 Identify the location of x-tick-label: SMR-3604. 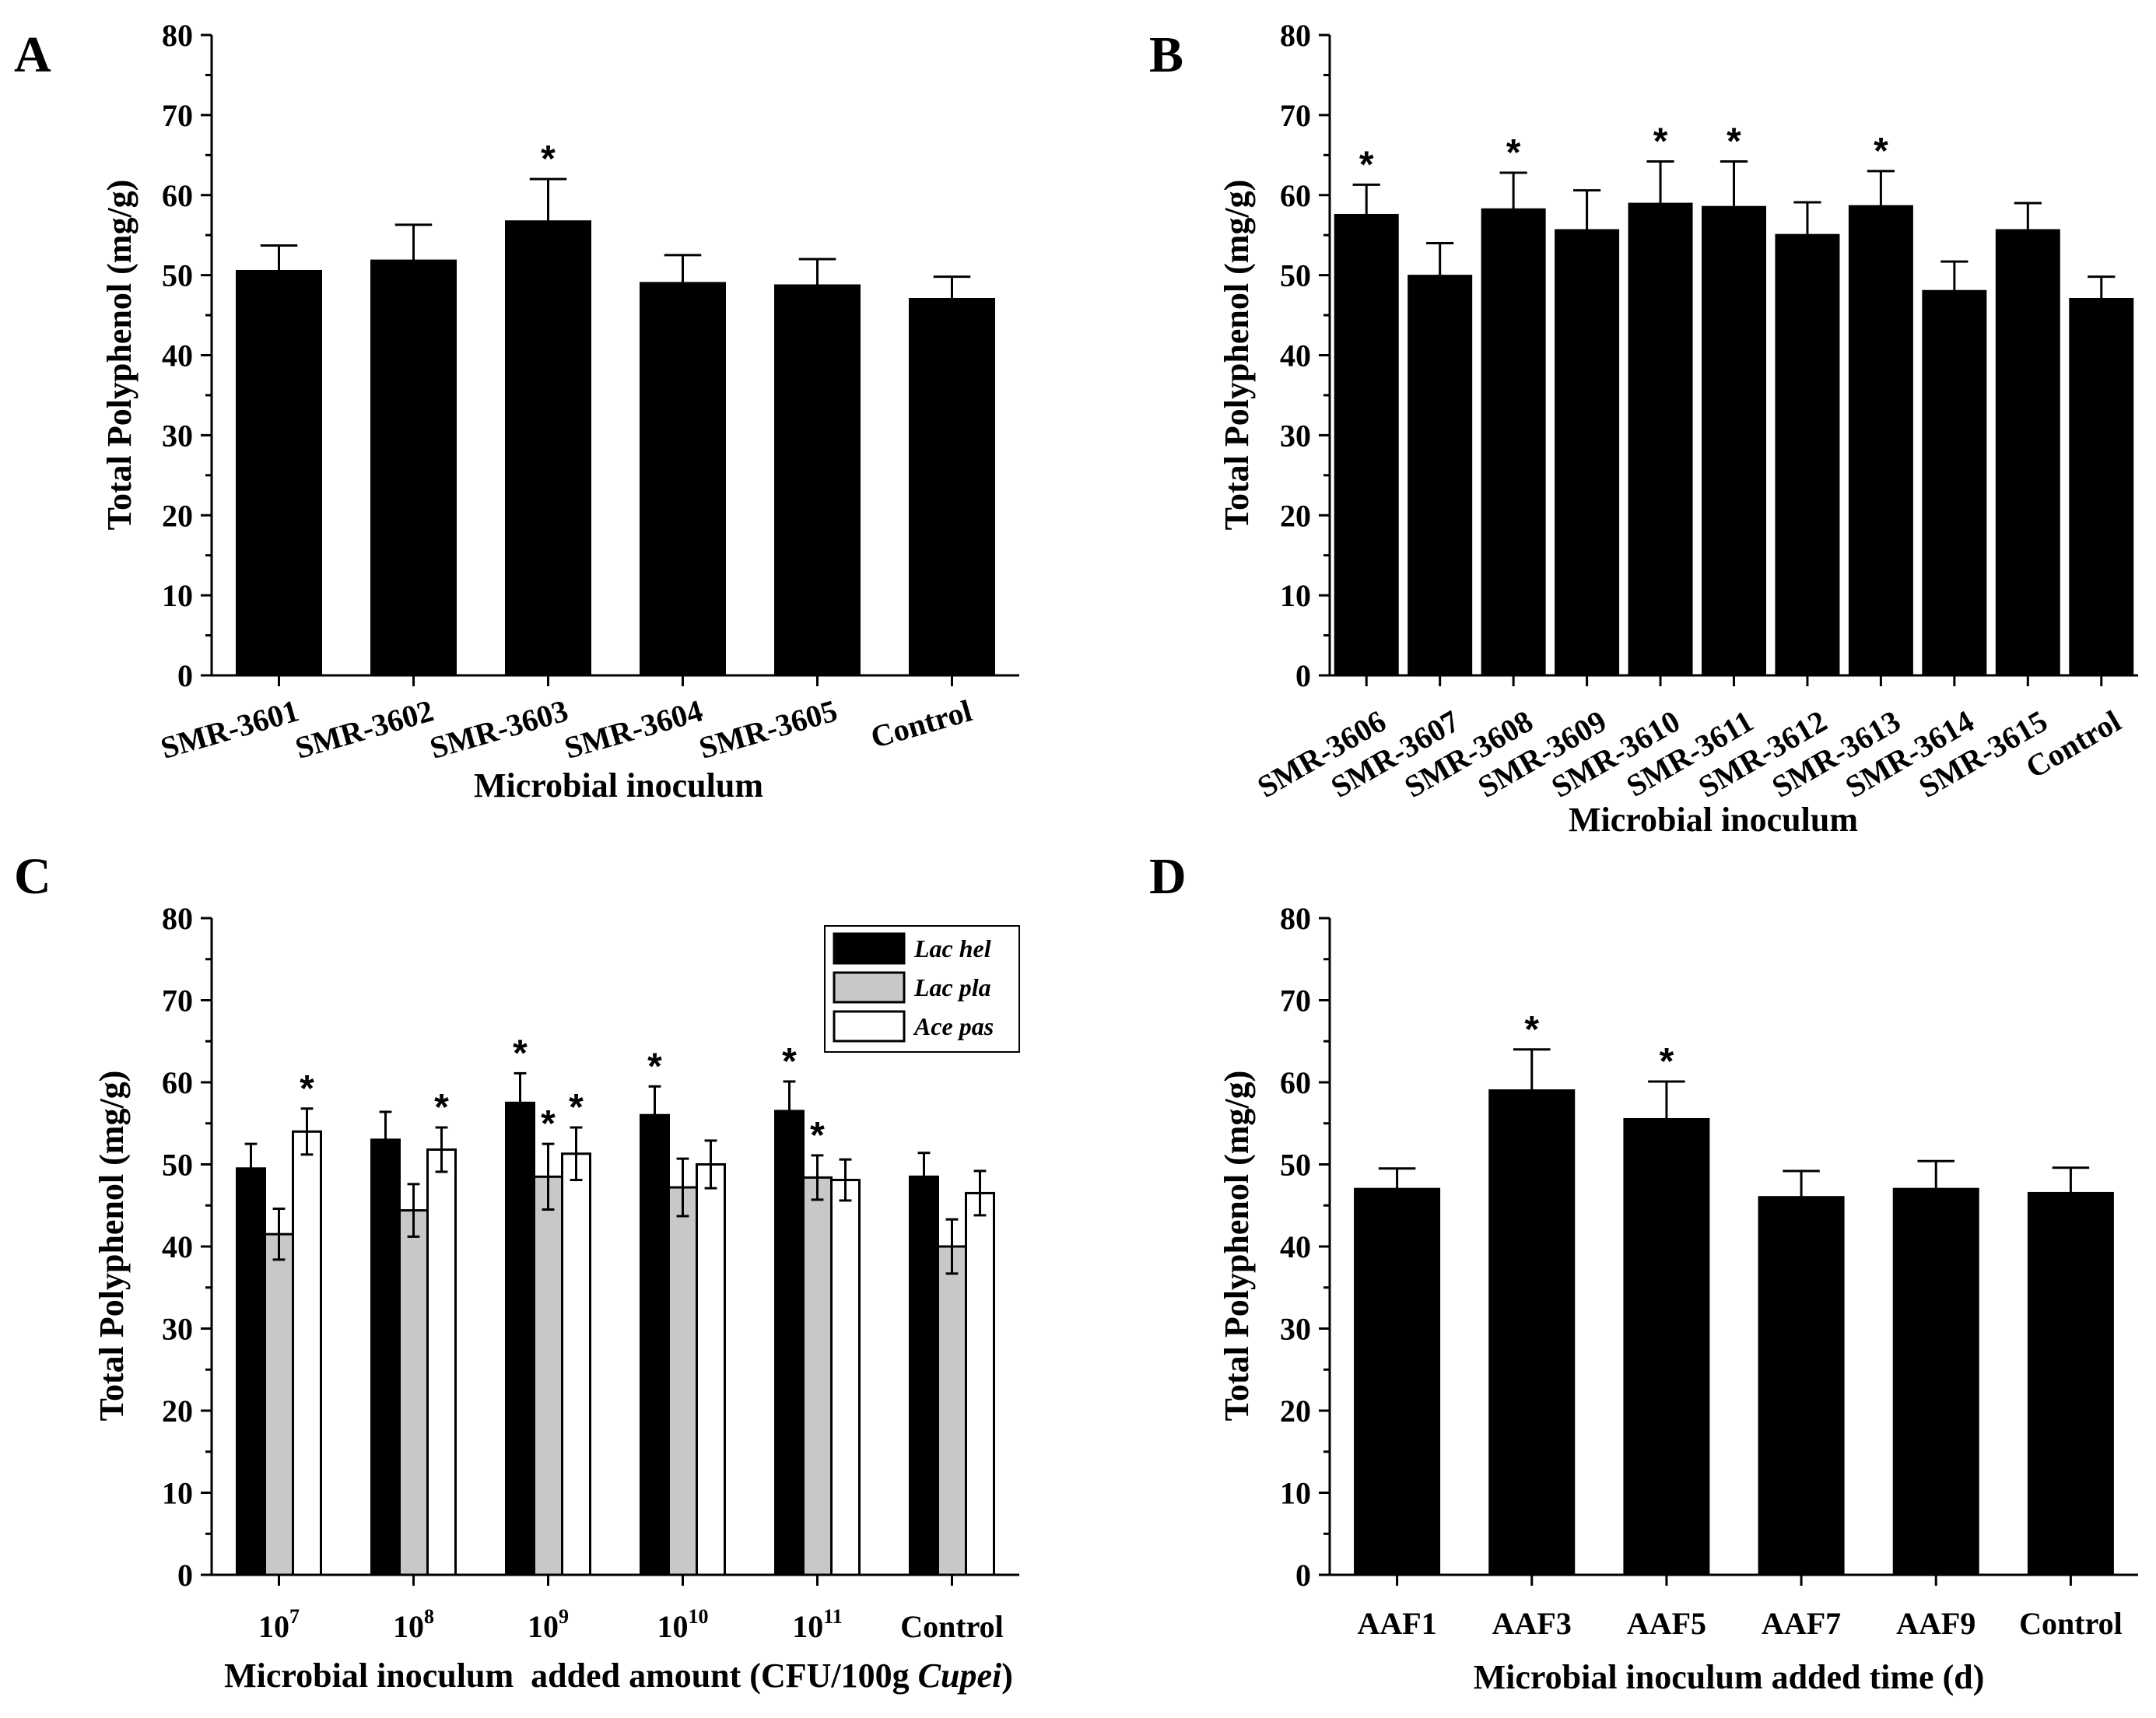
(633, 728).